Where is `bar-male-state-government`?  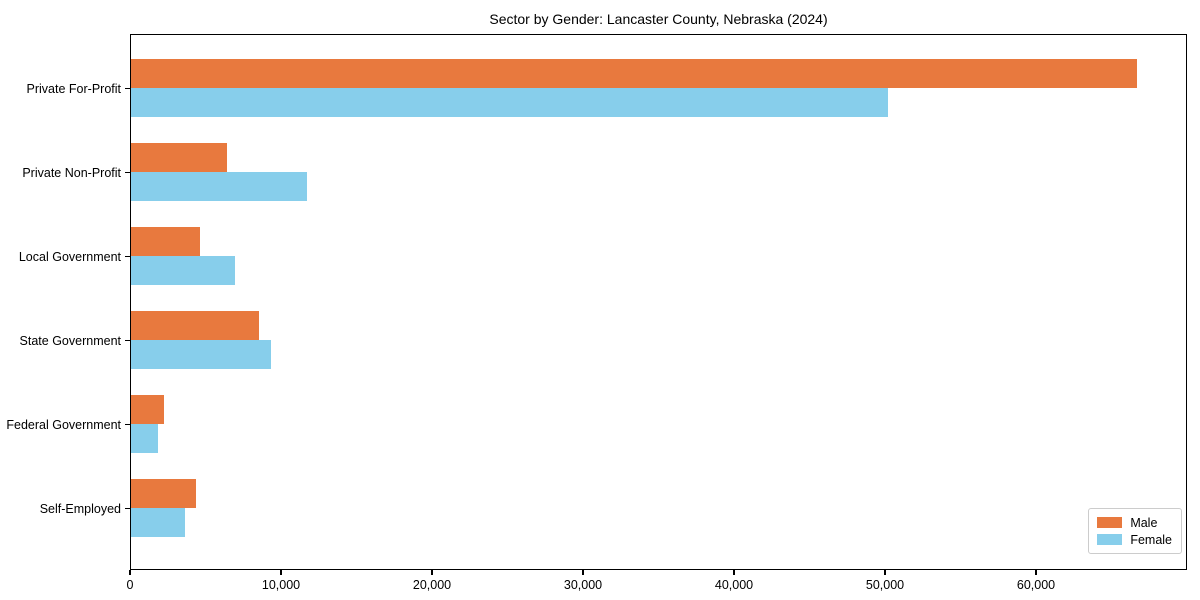 bar-male-state-government is located at coordinates (195, 325).